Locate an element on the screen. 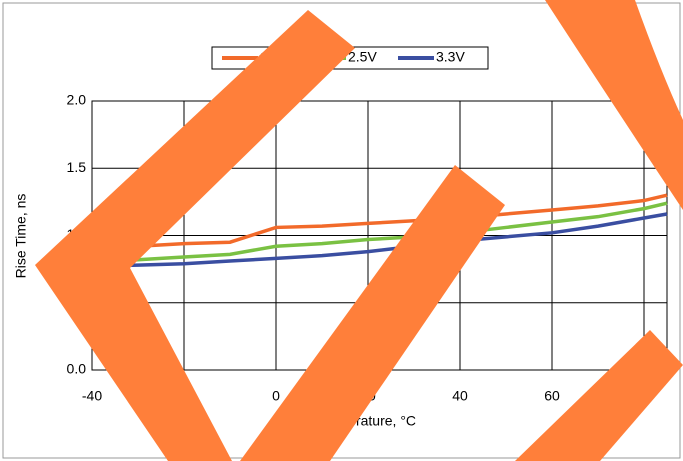  y-tick-label: 0.0 is located at coordinates (77, 369).